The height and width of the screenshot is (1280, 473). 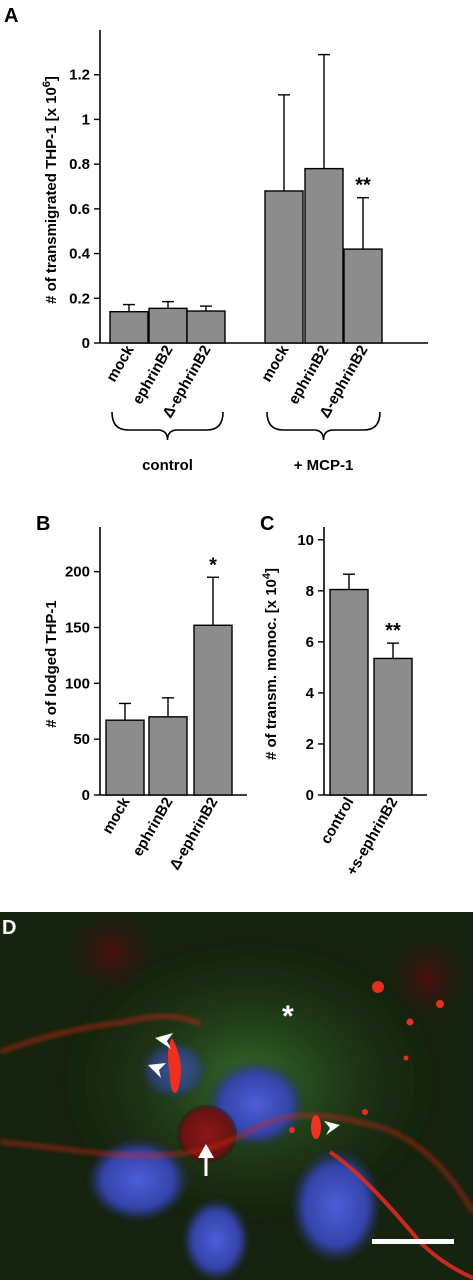 What do you see at coordinates (337, 821) in the screenshot?
I see `category-label-c: control` at bounding box center [337, 821].